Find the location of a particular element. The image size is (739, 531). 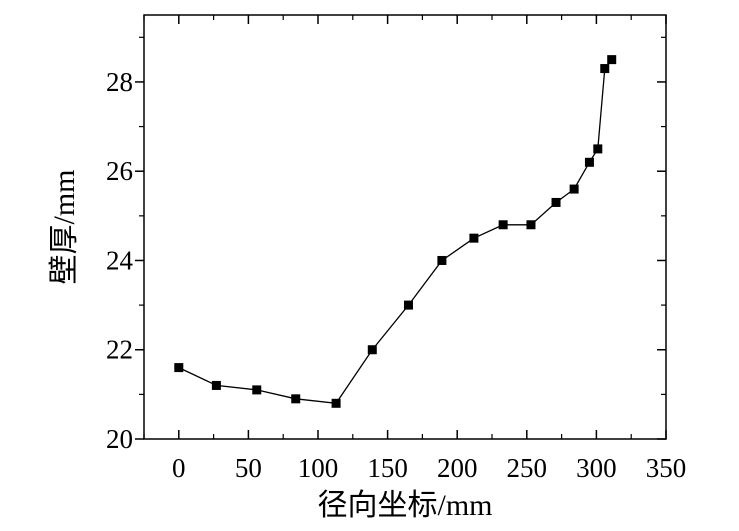

y-tick-label: 26 is located at coordinates (119, 171).